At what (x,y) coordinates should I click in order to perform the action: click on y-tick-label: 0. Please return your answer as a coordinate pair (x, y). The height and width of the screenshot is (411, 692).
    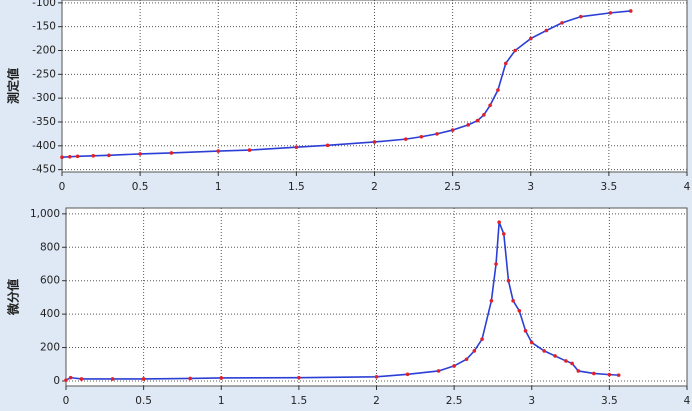
    Looking at the image, I should click on (56, 381).